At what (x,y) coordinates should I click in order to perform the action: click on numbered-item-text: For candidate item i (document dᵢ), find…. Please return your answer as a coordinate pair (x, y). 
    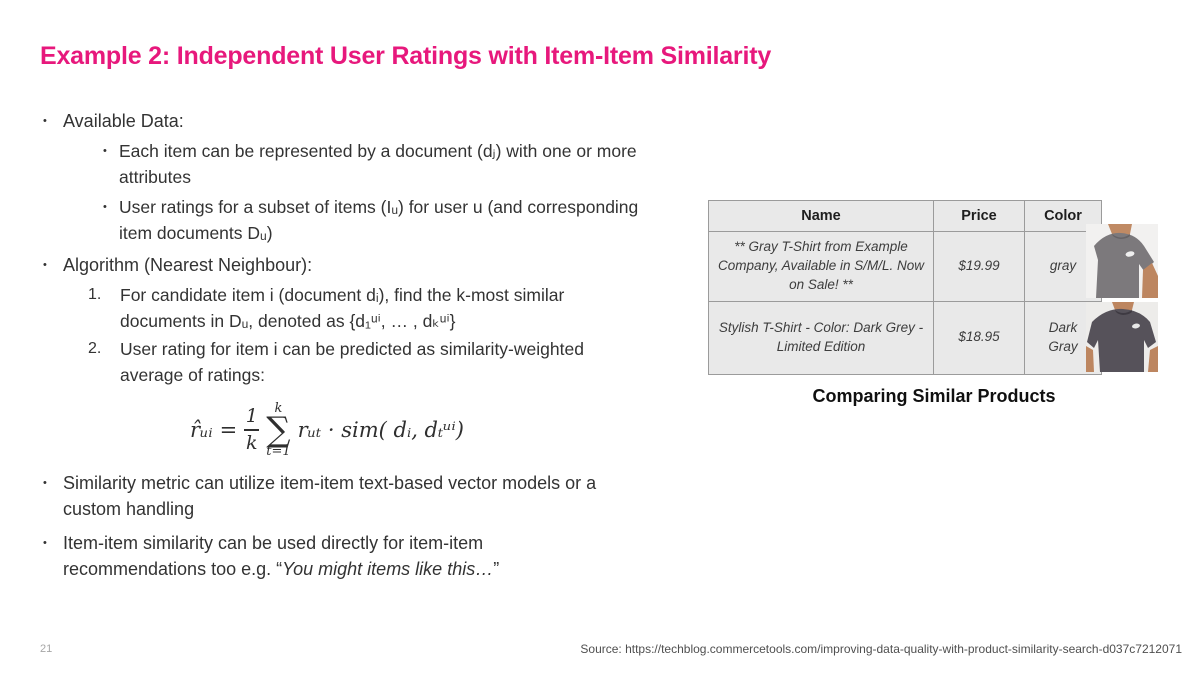
    Looking at the image, I should click on (342, 308).